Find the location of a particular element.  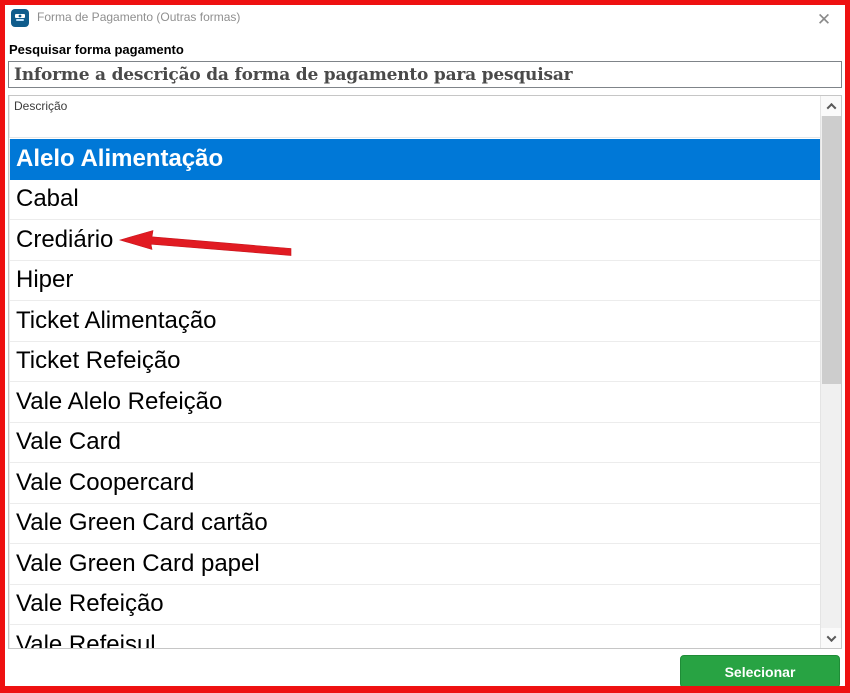

row-label: Crediário is located at coordinates (65, 239).